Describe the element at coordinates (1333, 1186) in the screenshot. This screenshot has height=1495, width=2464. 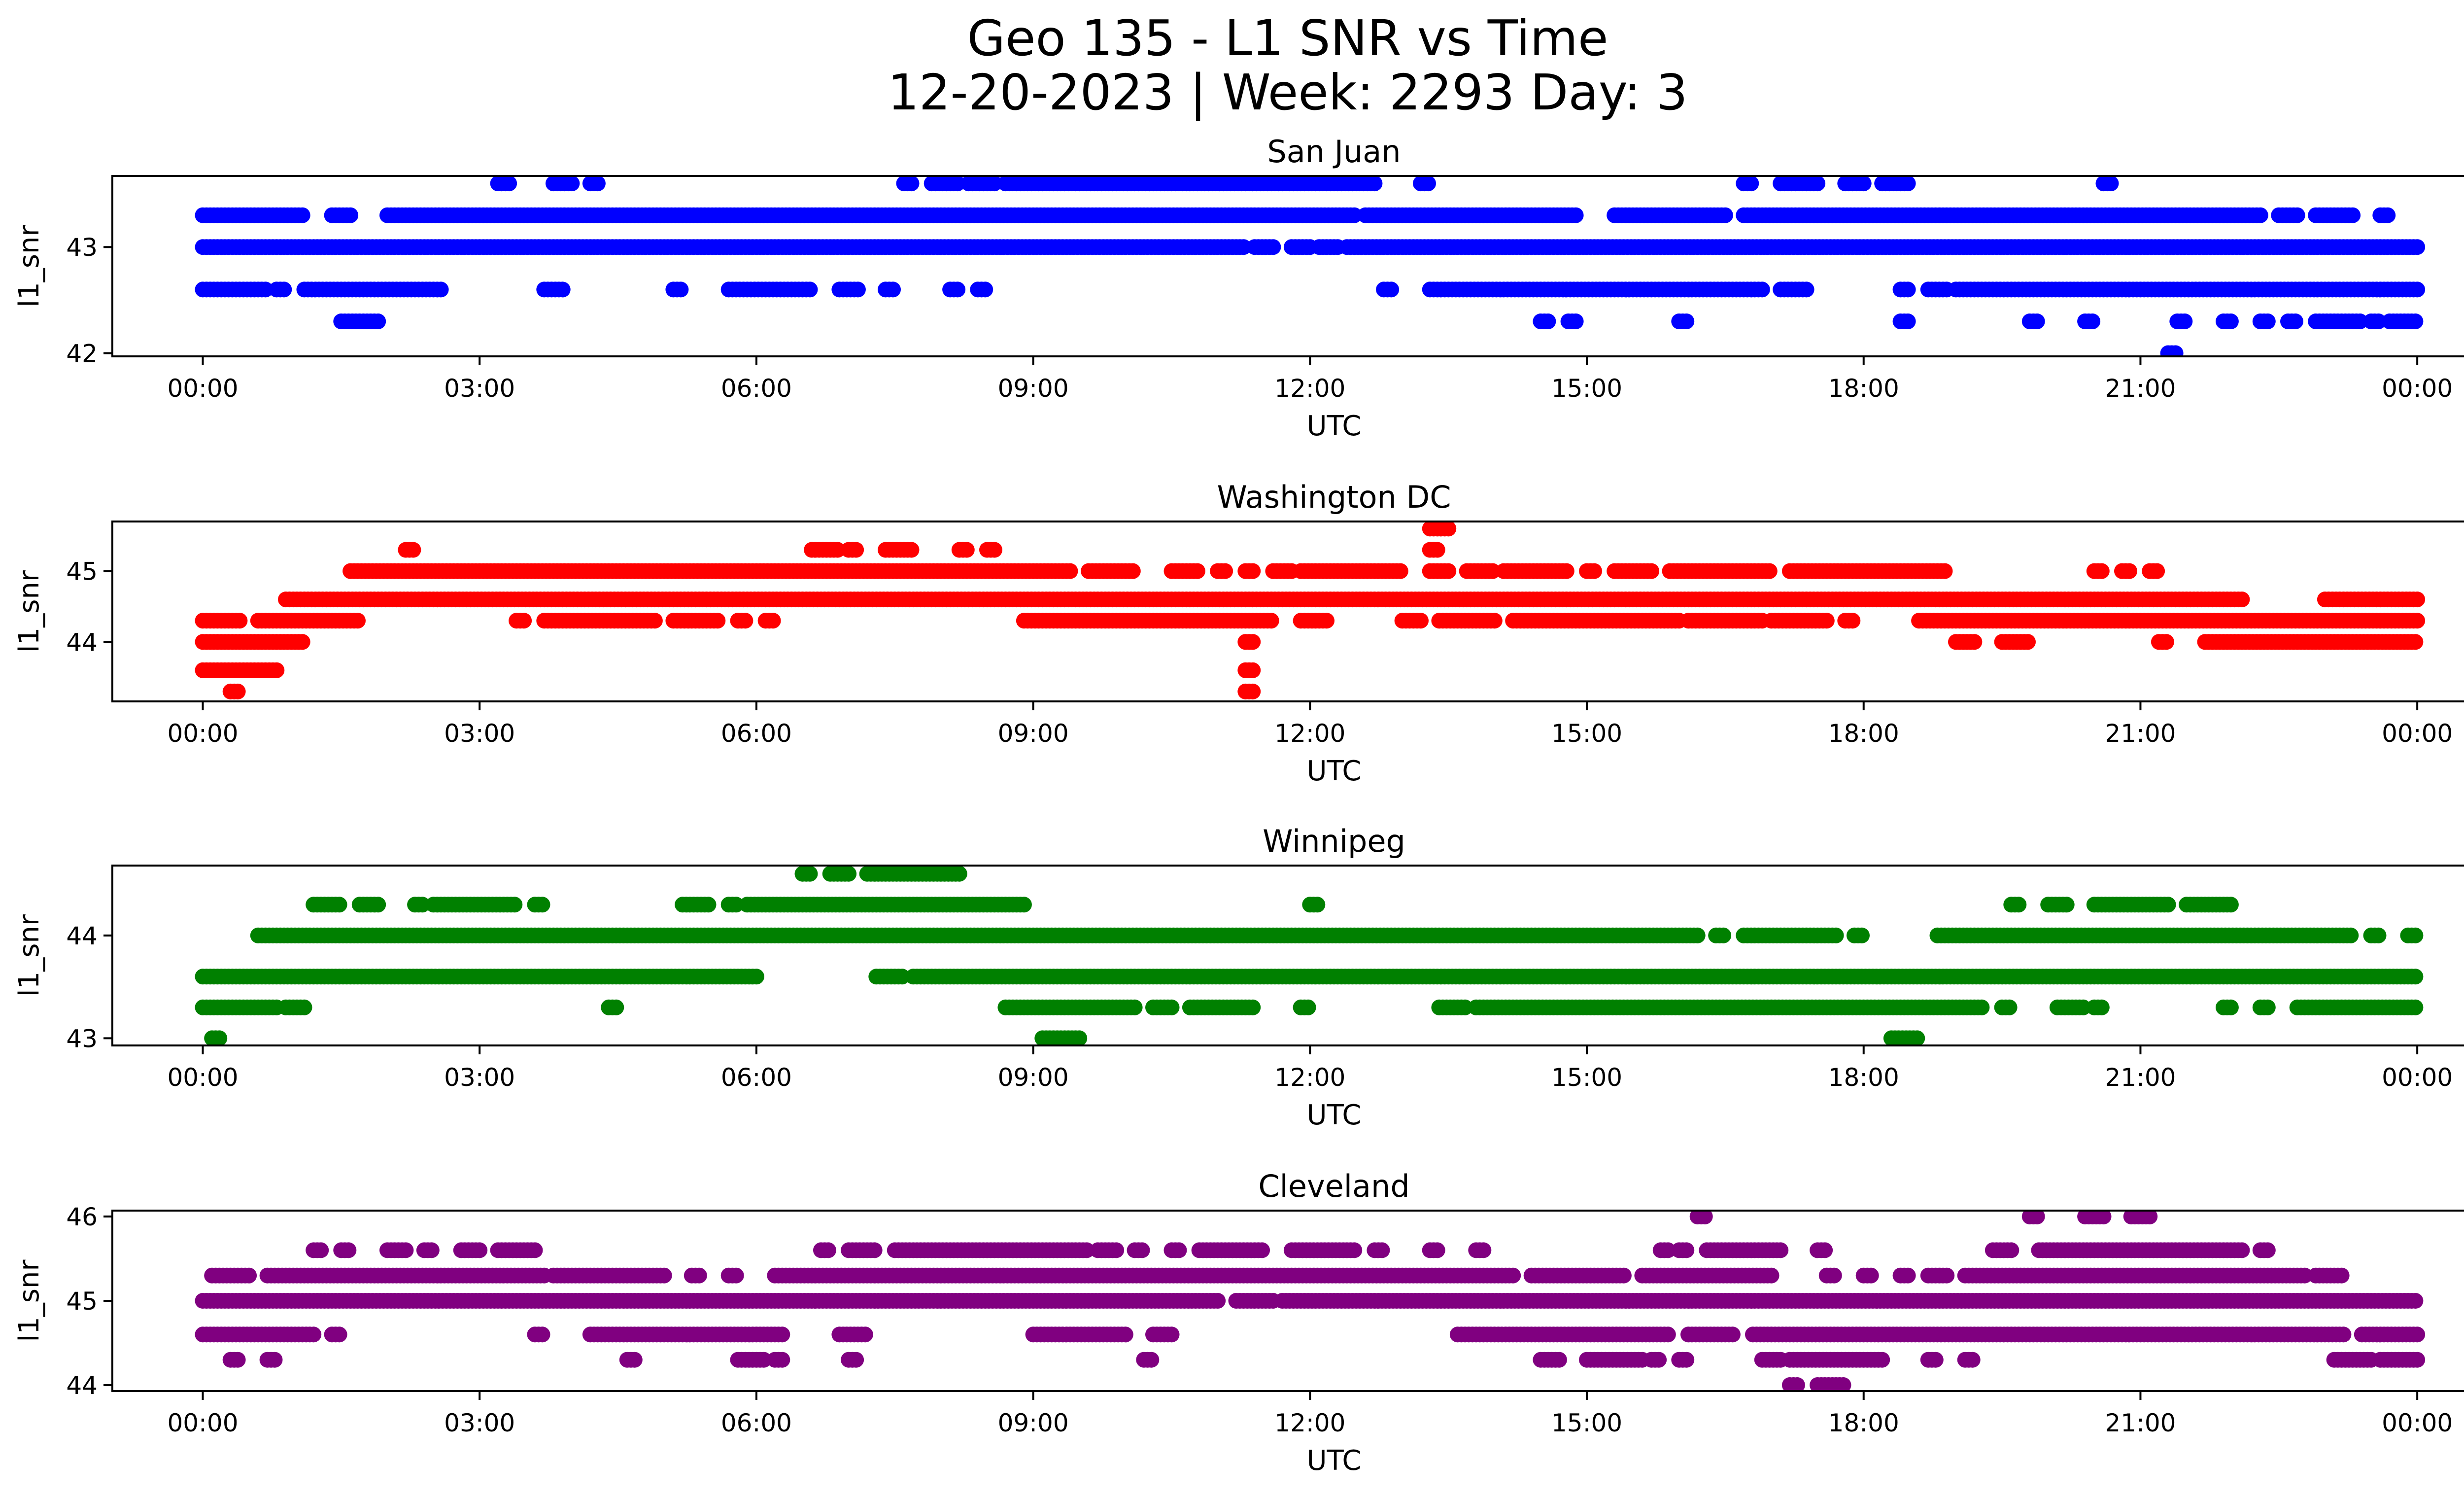
I see `panel-title: Cleveland` at that location.